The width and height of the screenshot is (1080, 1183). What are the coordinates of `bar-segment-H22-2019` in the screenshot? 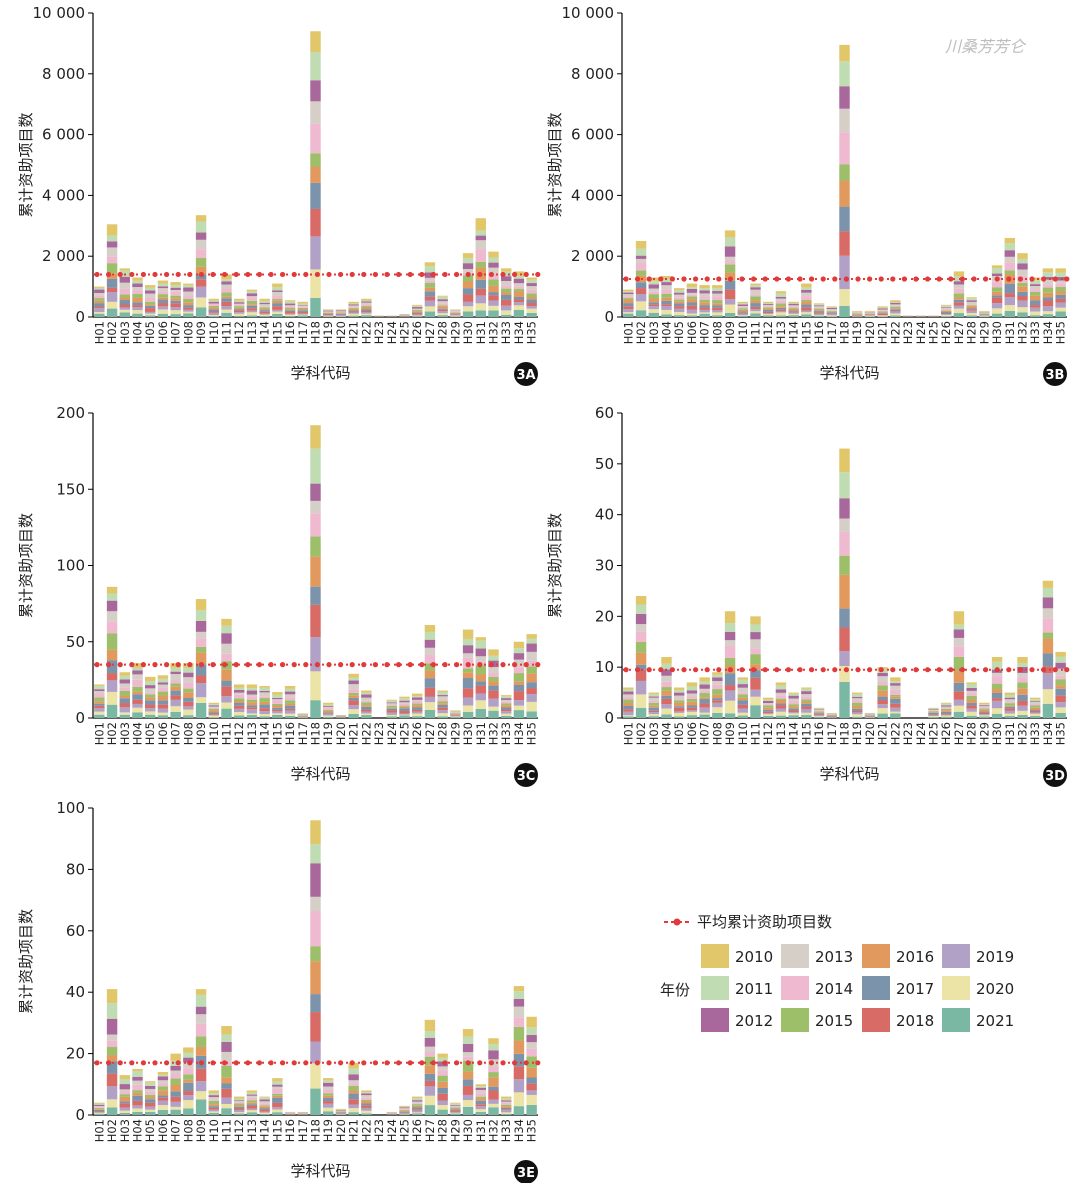 It's located at (895, 709).